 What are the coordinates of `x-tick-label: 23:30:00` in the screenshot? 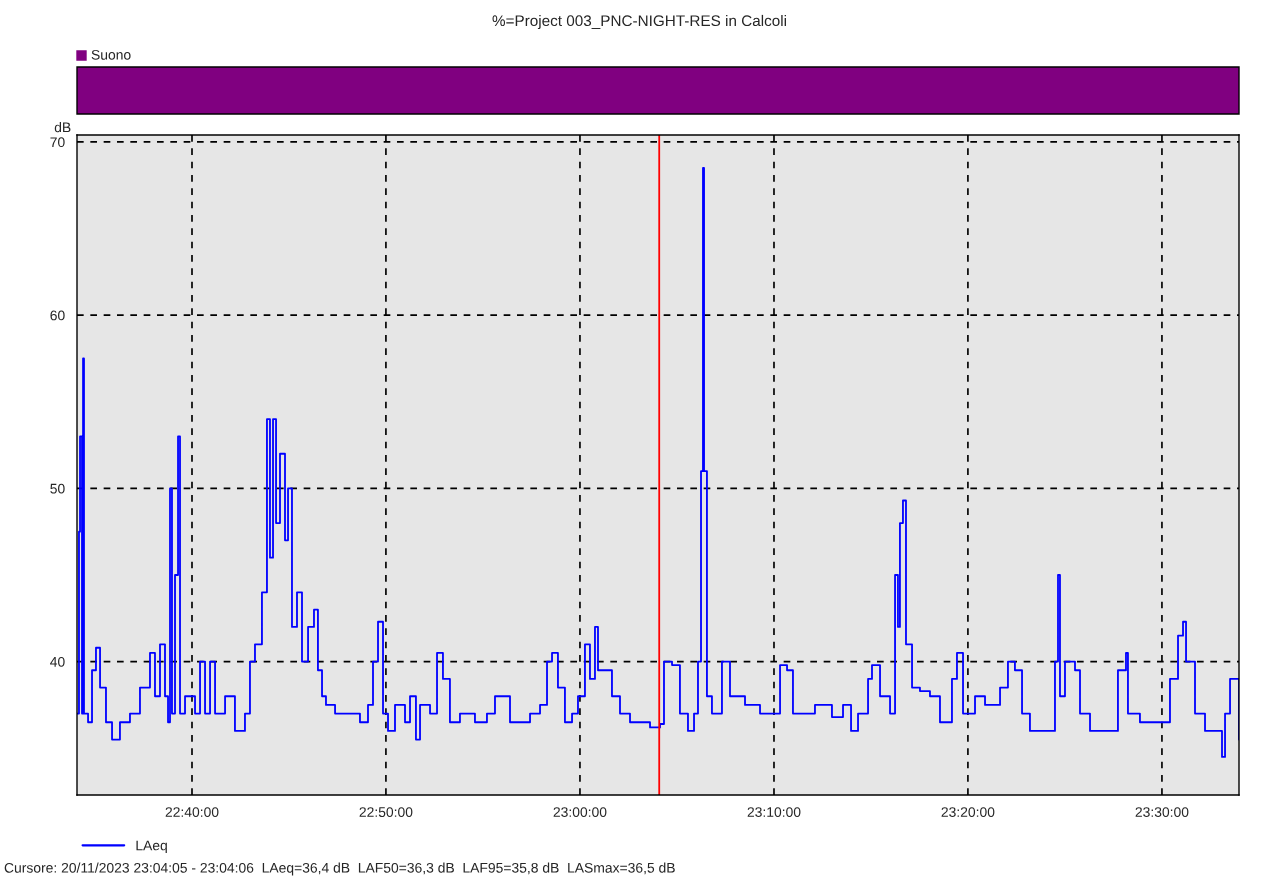 It's located at (1162, 812).